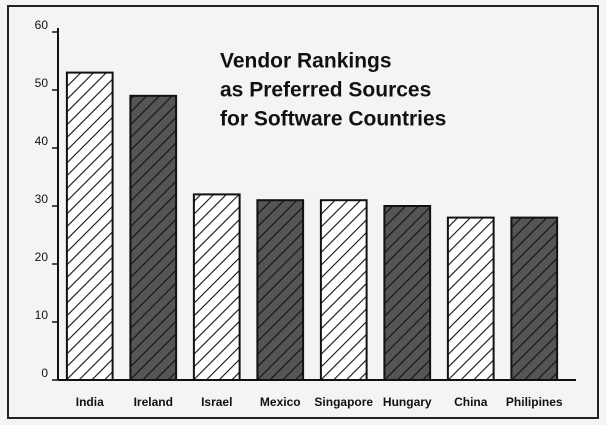 The image size is (606, 425). What do you see at coordinates (153, 402) in the screenshot?
I see `x-tick-label: Ireland` at bounding box center [153, 402].